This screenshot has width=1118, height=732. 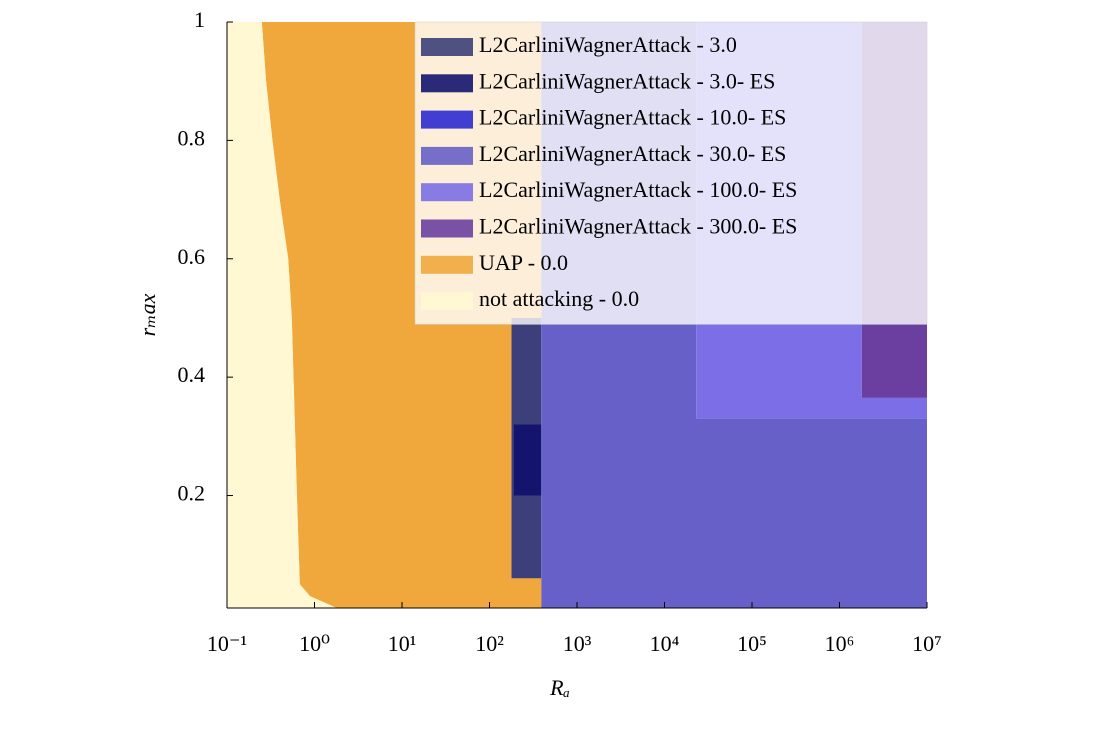 I want to click on x-tick-label: 10⁵, so click(x=752, y=643).